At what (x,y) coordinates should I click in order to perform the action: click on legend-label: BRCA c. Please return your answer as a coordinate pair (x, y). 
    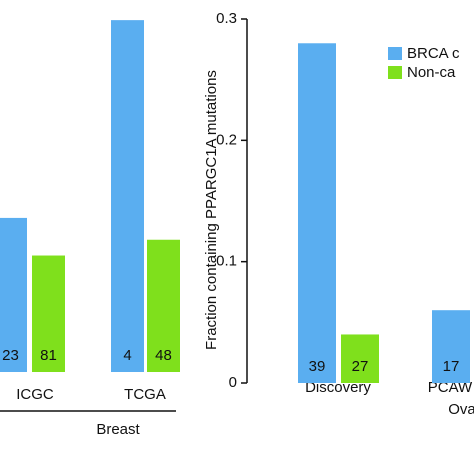
    Looking at the image, I should click on (433, 53).